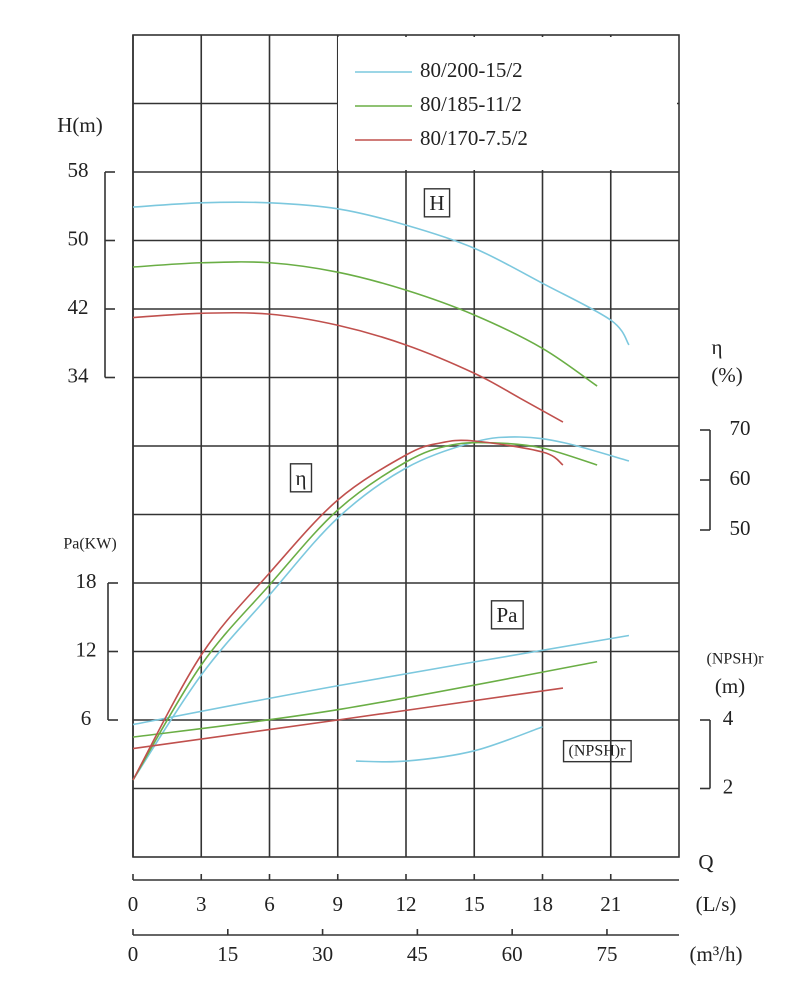  Describe the element at coordinates (716, 954) in the screenshot. I see `x-axis-unit: (m³/h)` at that location.